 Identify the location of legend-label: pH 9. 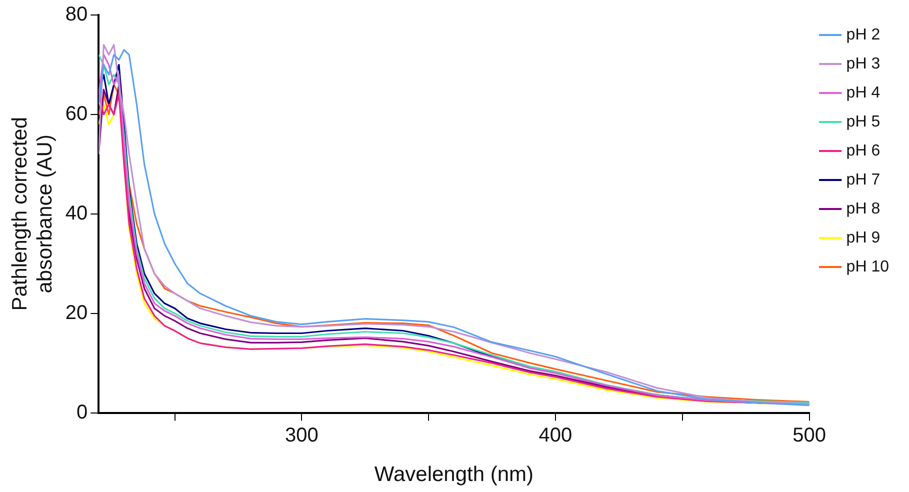
(863, 237).